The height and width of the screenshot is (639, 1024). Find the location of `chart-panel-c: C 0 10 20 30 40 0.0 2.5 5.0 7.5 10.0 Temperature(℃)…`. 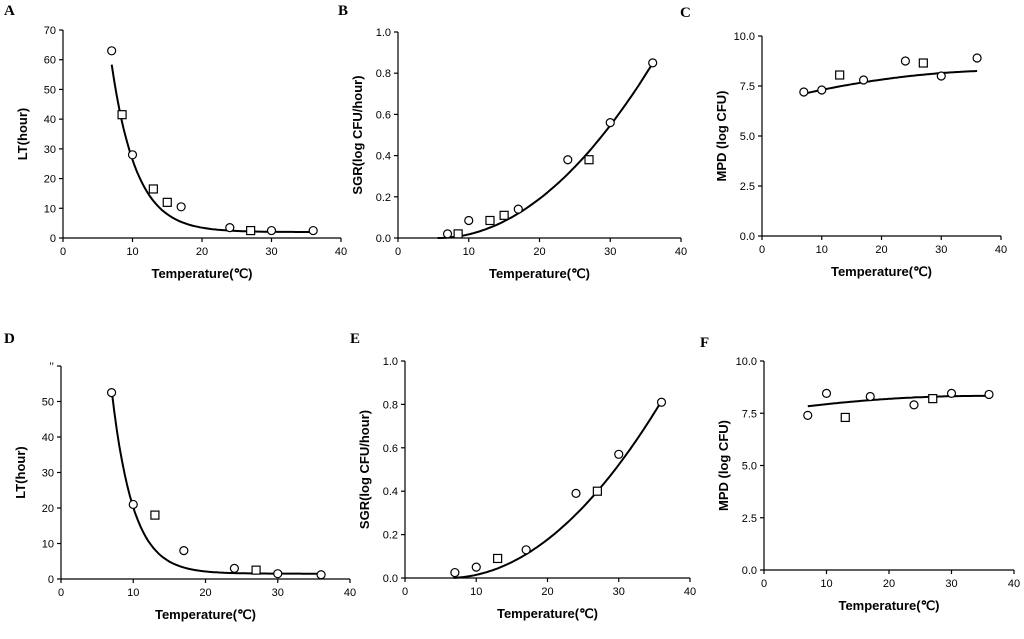

chart-panel-c: C 0 10 20 30 40 0.0 2.5 5.0 7.5 10.0 Temperature(℃)… is located at coordinates (843, 142).